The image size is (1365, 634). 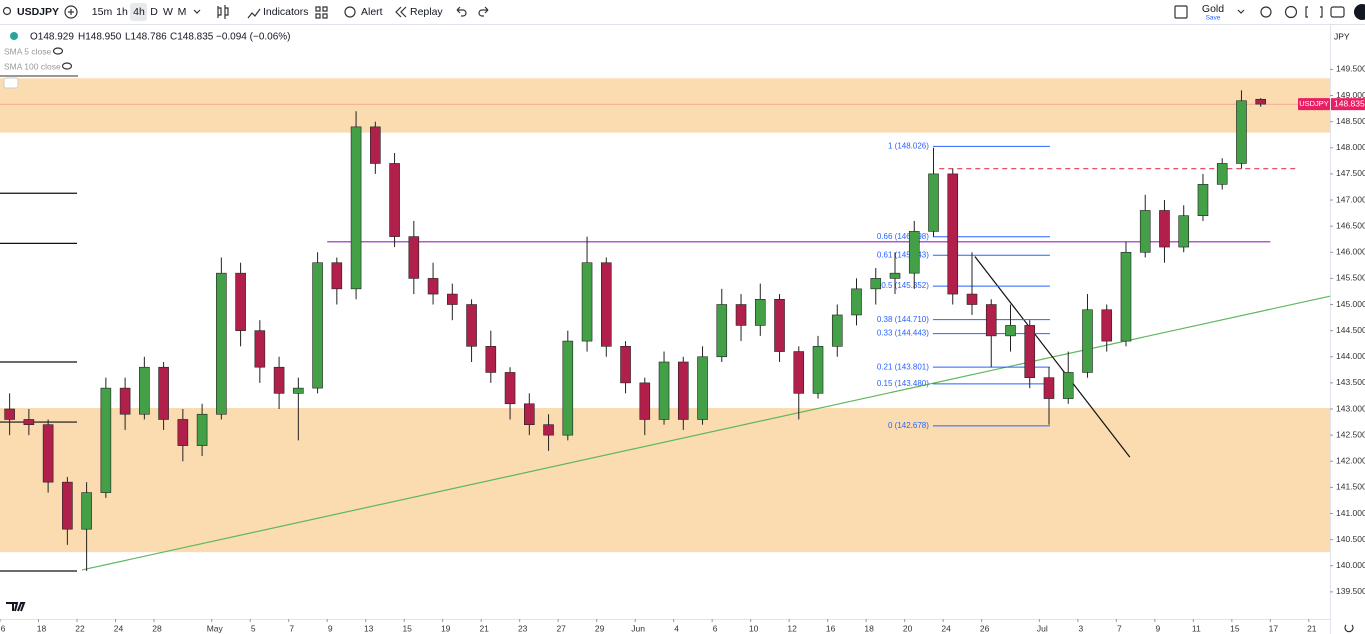 I want to click on y-tick-label: 143.500, so click(x=1350, y=382).